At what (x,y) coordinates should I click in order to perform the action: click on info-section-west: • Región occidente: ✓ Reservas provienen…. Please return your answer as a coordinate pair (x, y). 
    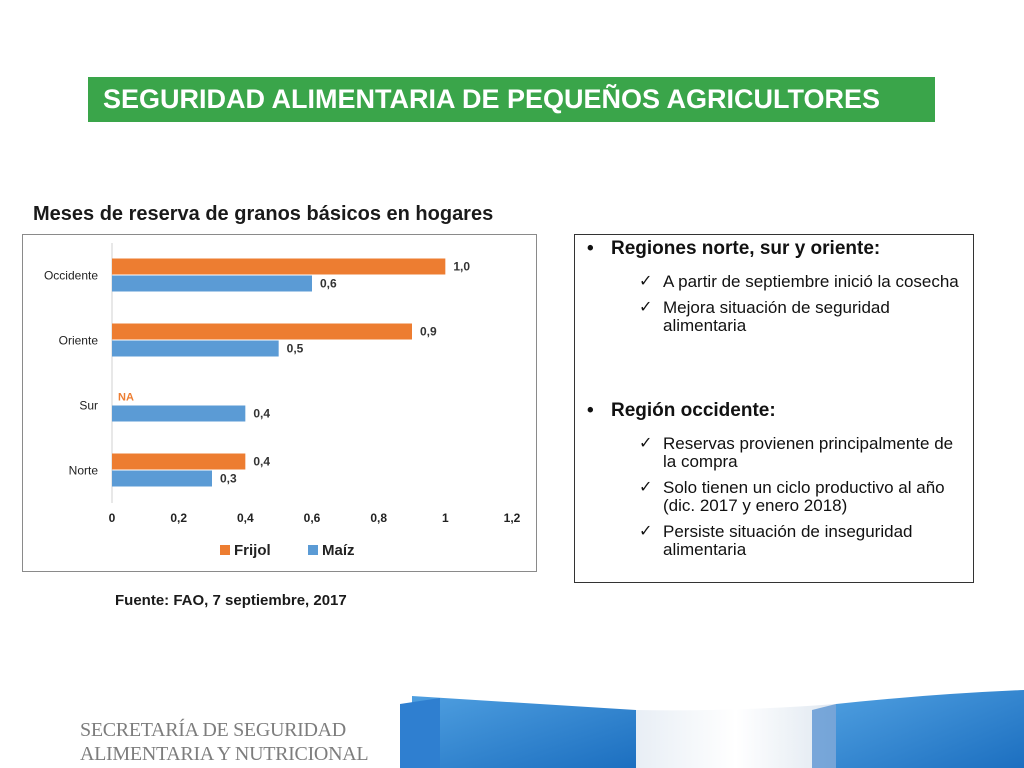
    Looking at the image, I should click on (774, 483).